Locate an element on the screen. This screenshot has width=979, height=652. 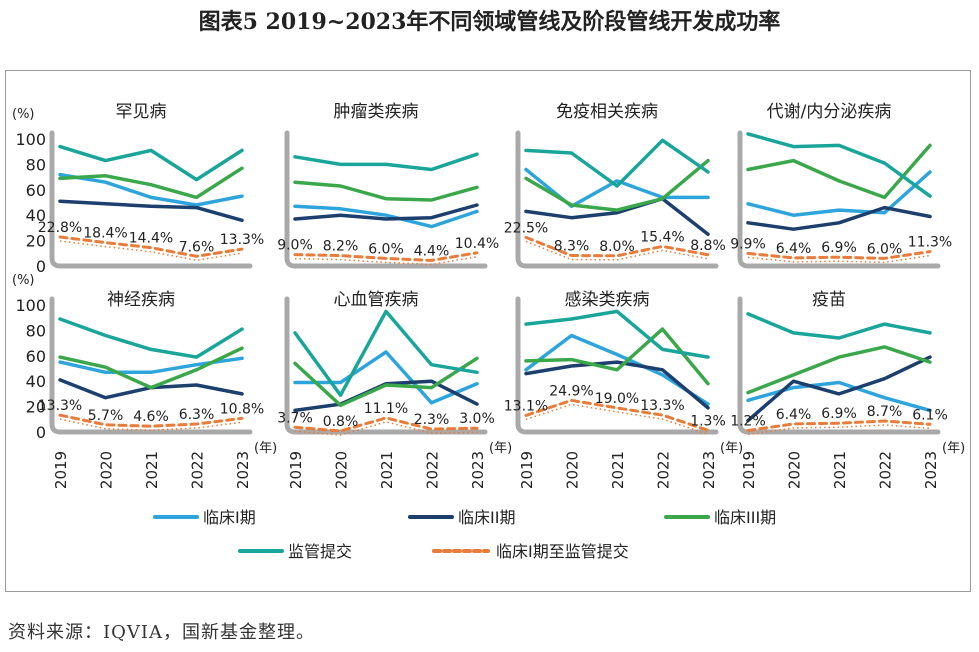
data-label: 8.8% is located at coordinates (708, 246).